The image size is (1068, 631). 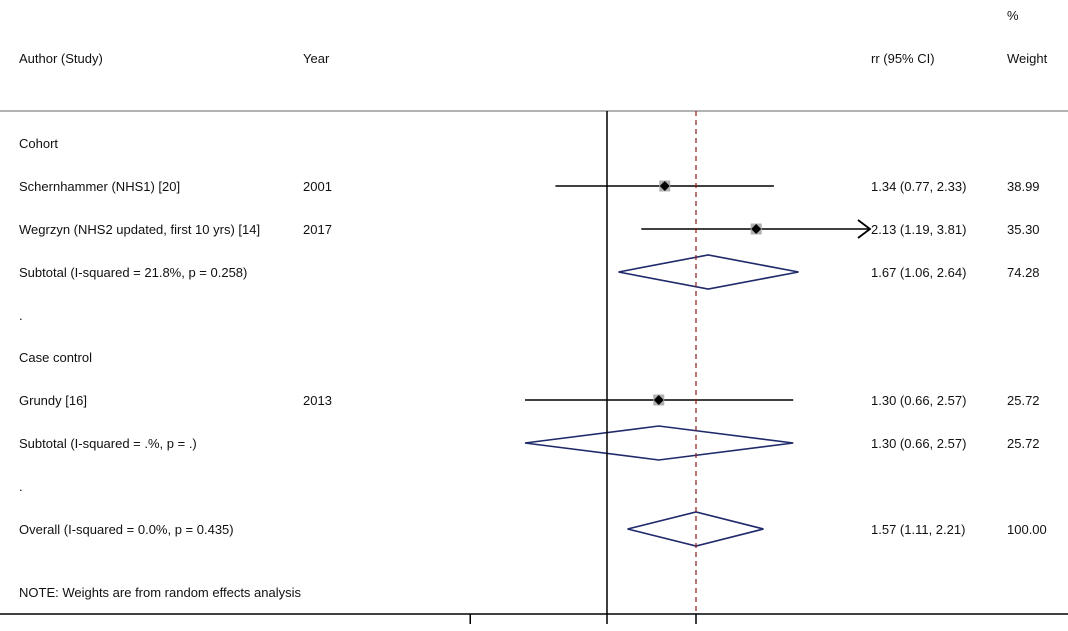 What do you see at coordinates (918, 186) in the screenshot?
I see `effect-ci-text: 1.34 (0.77, 2.33)` at bounding box center [918, 186].